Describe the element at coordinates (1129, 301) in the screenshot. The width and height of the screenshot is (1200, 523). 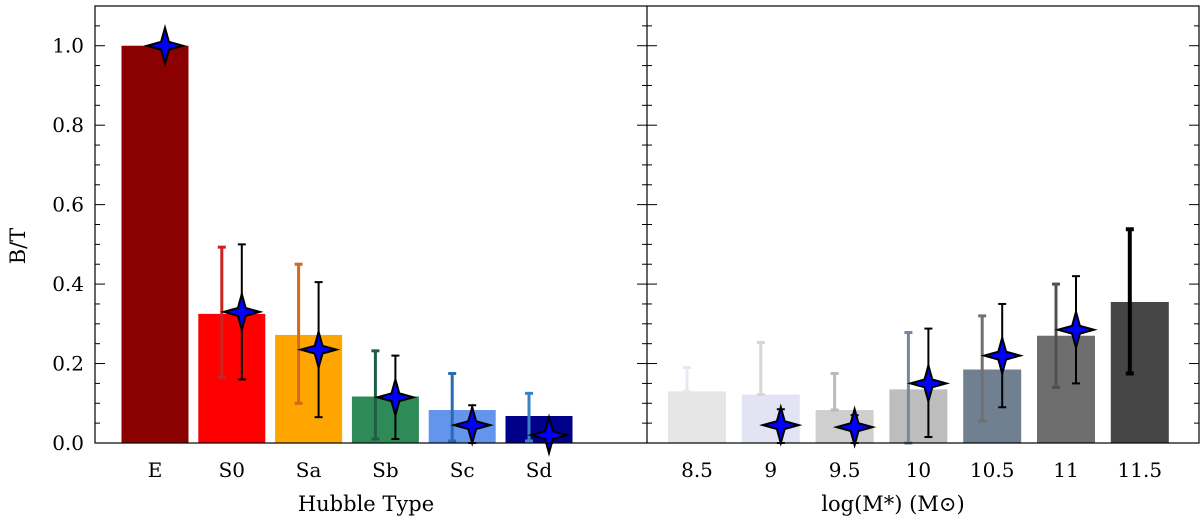
I see `bar-error-1-11.5` at that location.